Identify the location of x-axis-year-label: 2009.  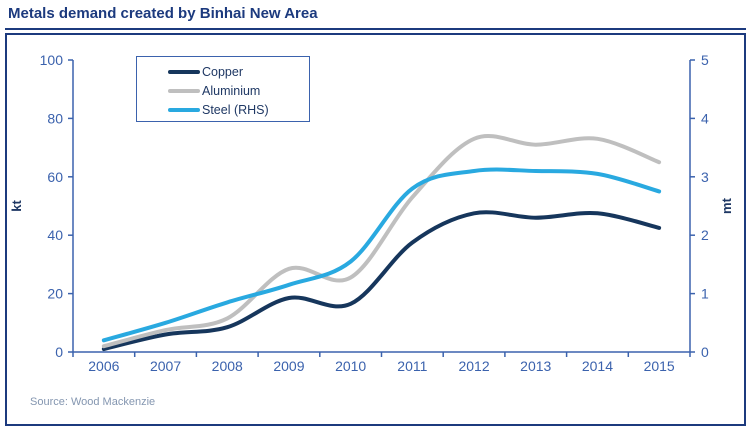
(288, 366).